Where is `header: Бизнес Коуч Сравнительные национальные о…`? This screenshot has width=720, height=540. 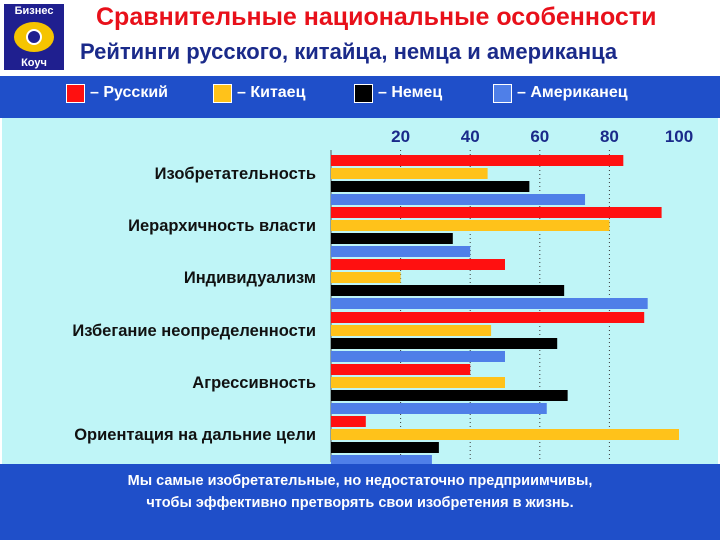
header: Бизнес Коуч Сравнительные национальные о… is located at coordinates (360, 38).